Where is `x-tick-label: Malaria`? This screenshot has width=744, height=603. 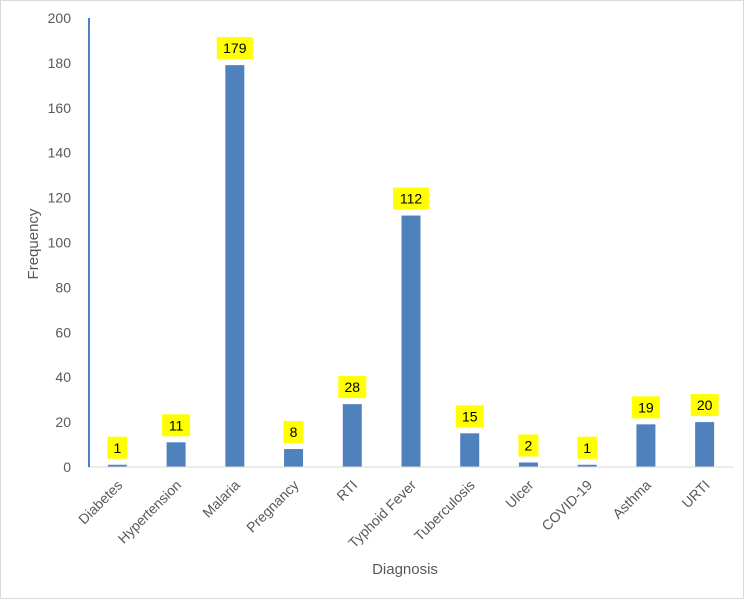
x-tick-label: Malaria is located at coordinates (221, 499).